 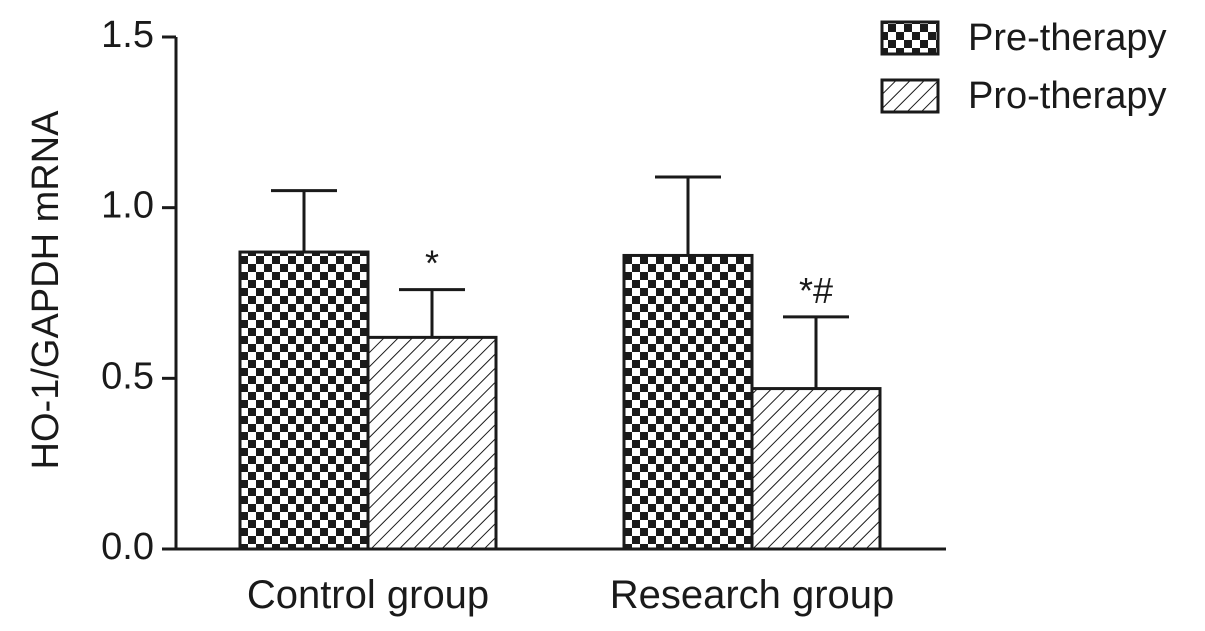 What do you see at coordinates (1023, 67) in the screenshot?
I see `legend: Pre-therapy Pro-therapy` at bounding box center [1023, 67].